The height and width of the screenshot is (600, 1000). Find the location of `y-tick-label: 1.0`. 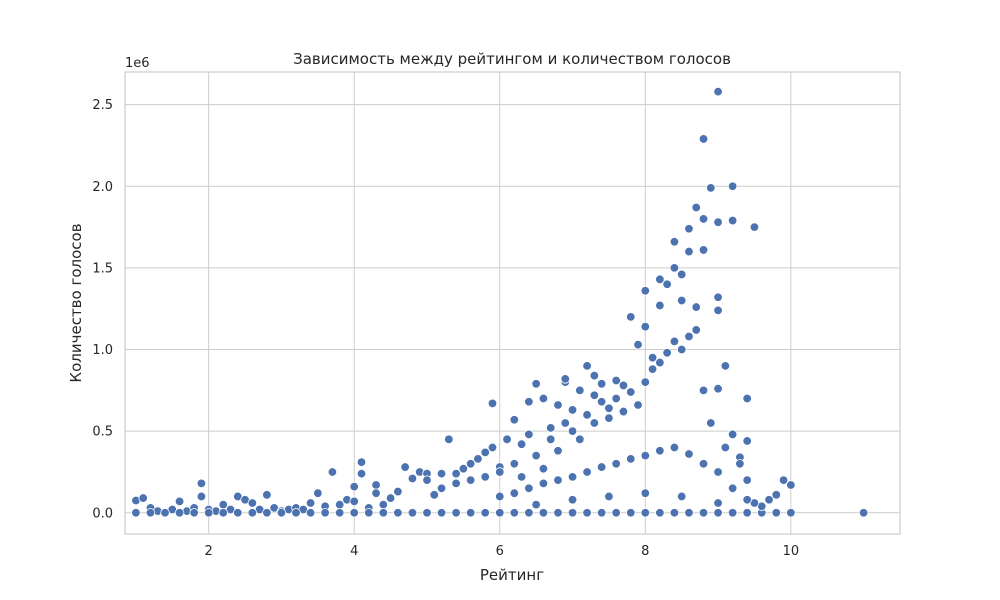

y-tick-label: 1.0 is located at coordinates (102, 350).